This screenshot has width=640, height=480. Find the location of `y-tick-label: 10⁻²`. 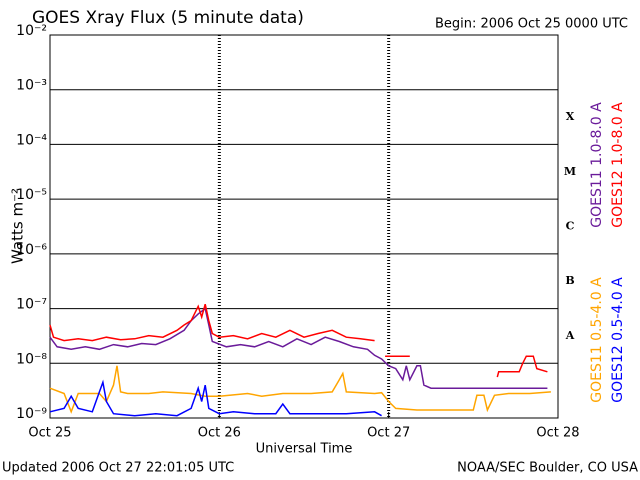

y-tick-label: 10⁻² is located at coordinates (31, 31).